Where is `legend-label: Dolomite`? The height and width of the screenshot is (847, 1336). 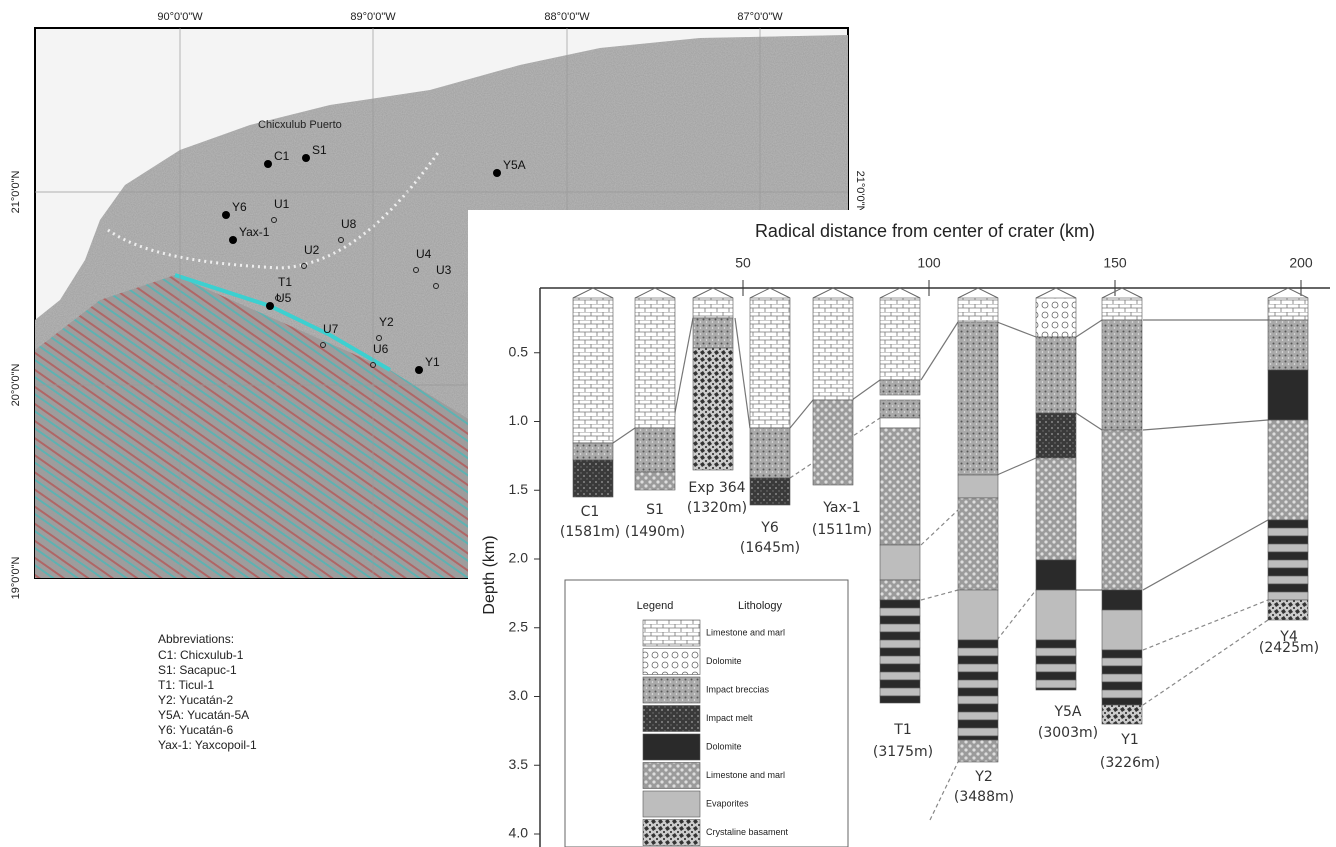 legend-label: Dolomite is located at coordinates (724, 746).